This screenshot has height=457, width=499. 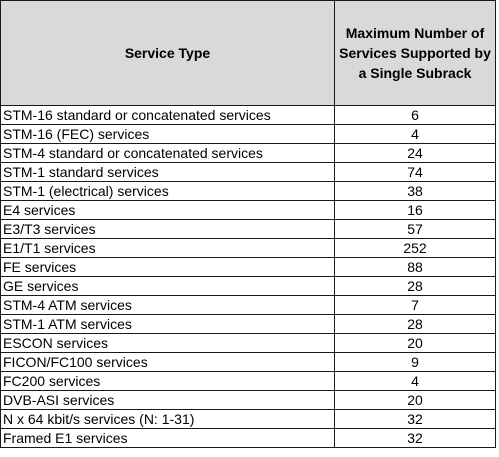 I want to click on service-type-cell: STM-1 ATM services, so click(x=167, y=324).